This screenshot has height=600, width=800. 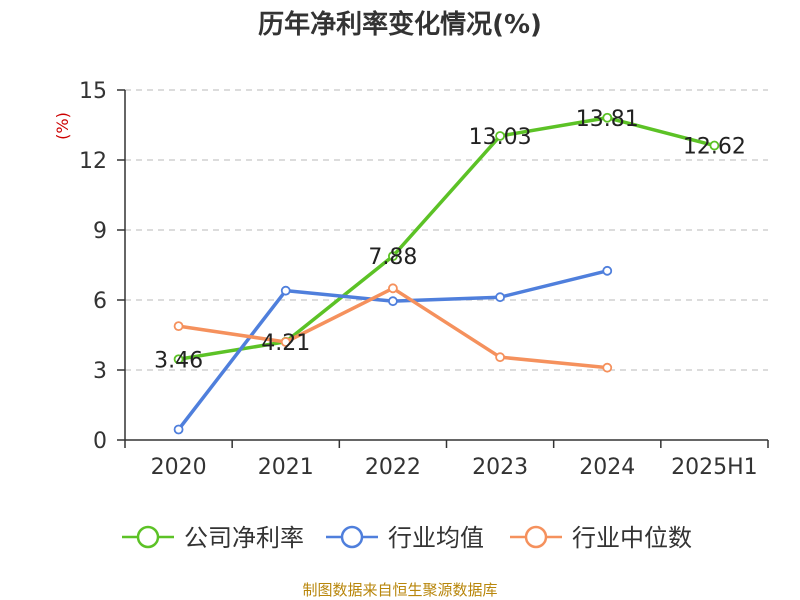 I want to click on data-label: 12.62, so click(x=714, y=147).